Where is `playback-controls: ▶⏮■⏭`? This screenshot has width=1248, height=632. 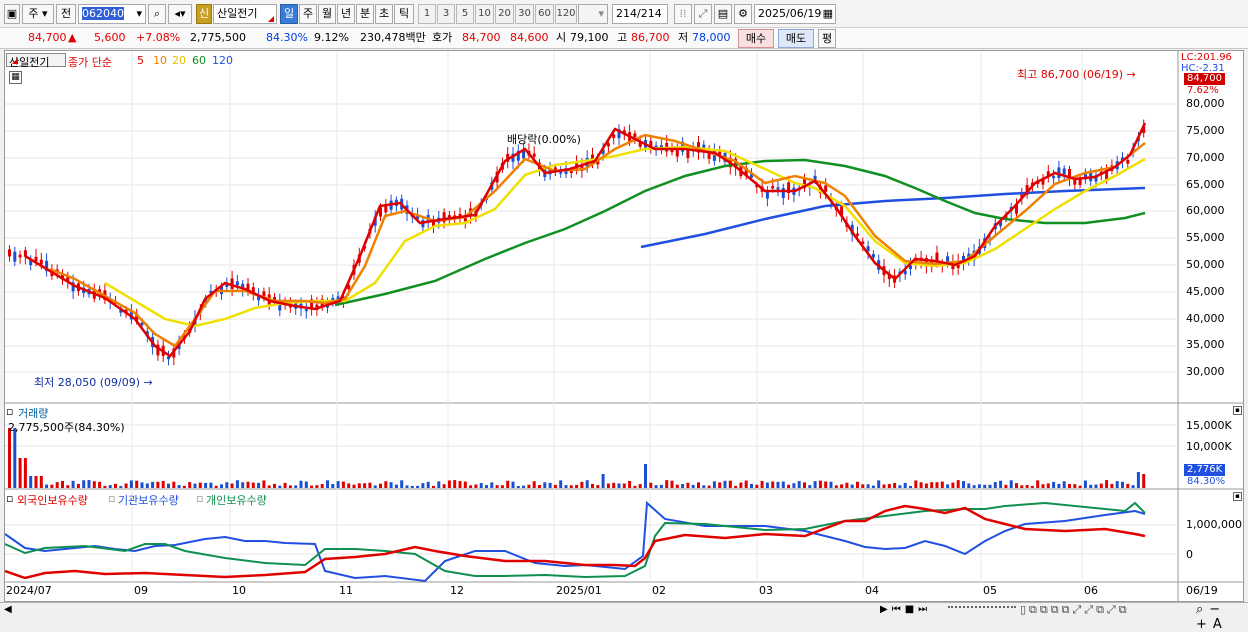
playback-controls: ▶⏮■⏭ is located at coordinates (906, 609).